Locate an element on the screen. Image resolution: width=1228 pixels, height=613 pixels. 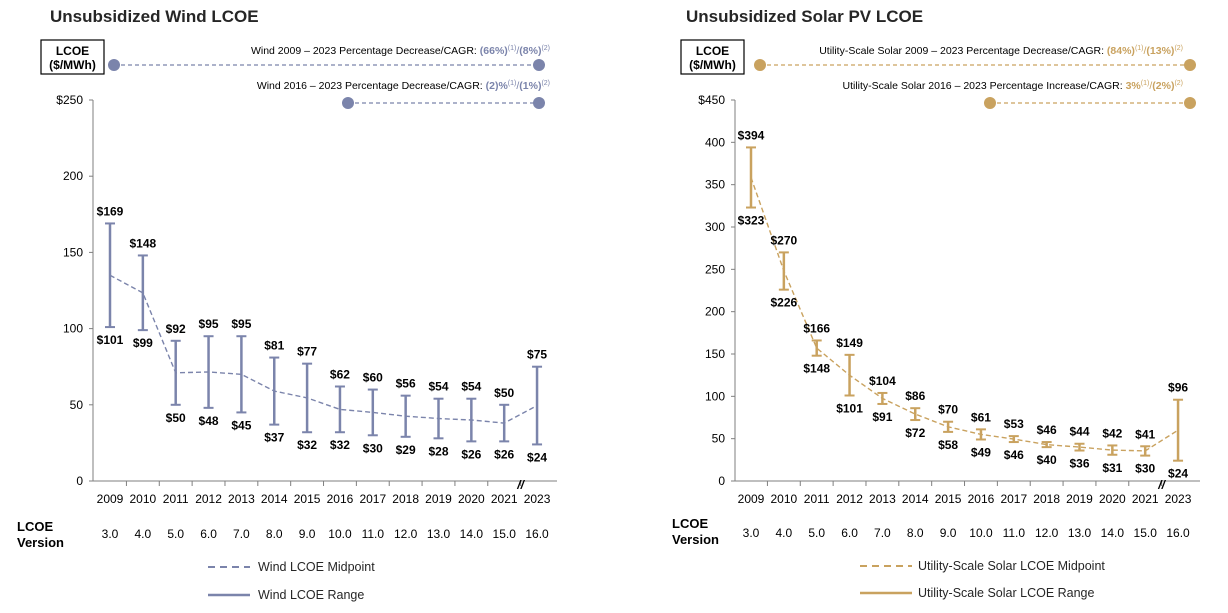
legend-midpoint-label: Wind LCOE Midpoint is located at coordinates (316, 567).